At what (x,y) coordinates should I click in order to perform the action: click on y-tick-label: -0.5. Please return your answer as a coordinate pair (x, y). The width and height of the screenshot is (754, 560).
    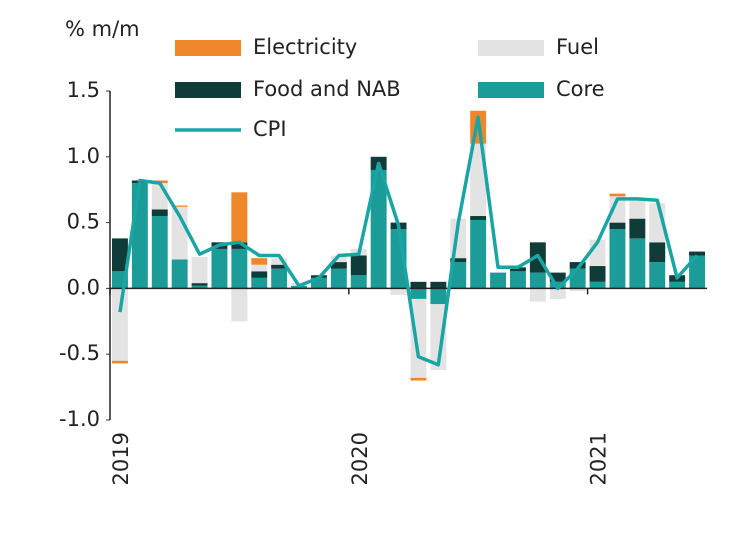
    Looking at the image, I should click on (79, 353).